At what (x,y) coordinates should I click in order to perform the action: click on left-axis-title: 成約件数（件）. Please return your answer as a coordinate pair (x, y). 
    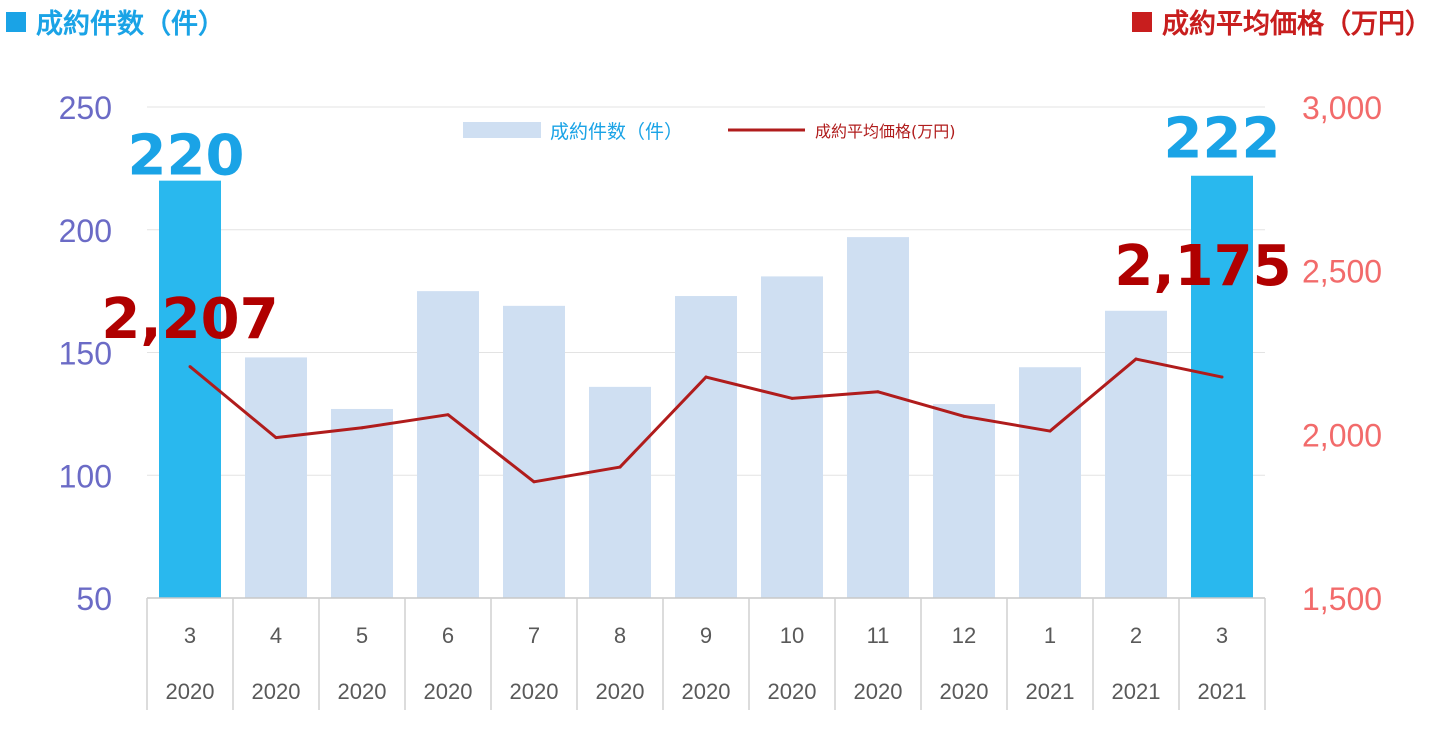
    Looking at the image, I should click on (115, 21).